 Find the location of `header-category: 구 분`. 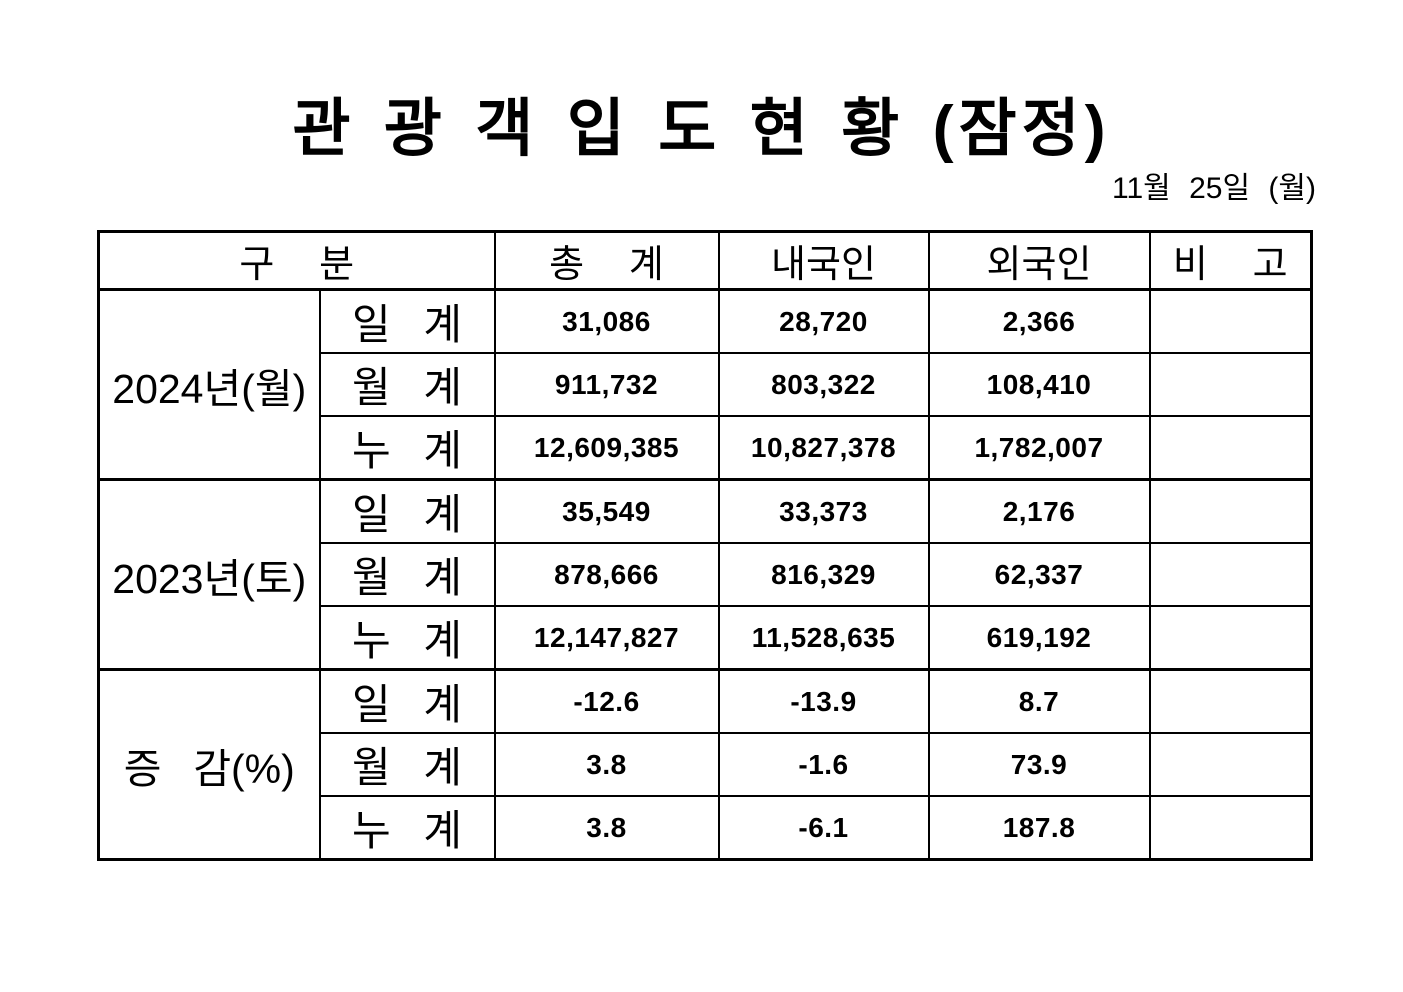

header-category: 구 분 is located at coordinates (296, 260).